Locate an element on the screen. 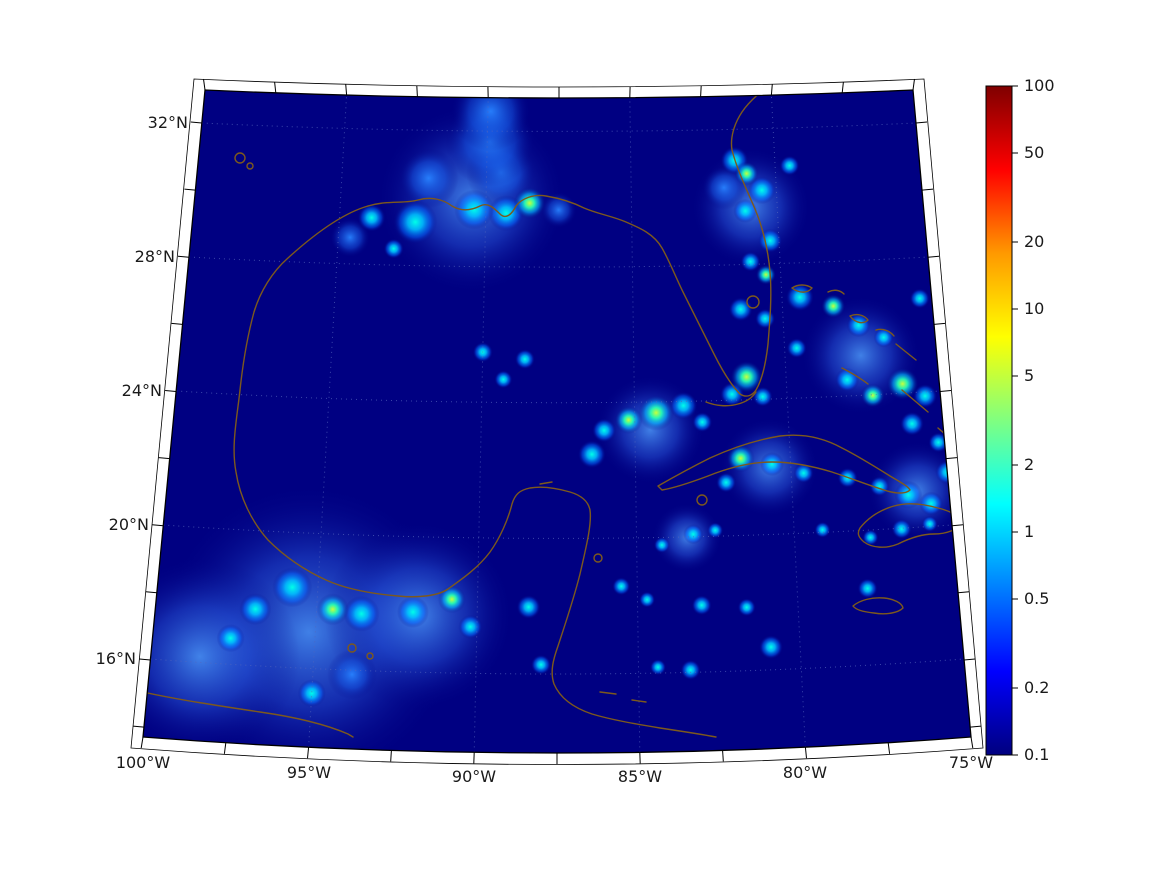 The image size is (1167, 875). island-isla-juventud is located at coordinates (702, 500).